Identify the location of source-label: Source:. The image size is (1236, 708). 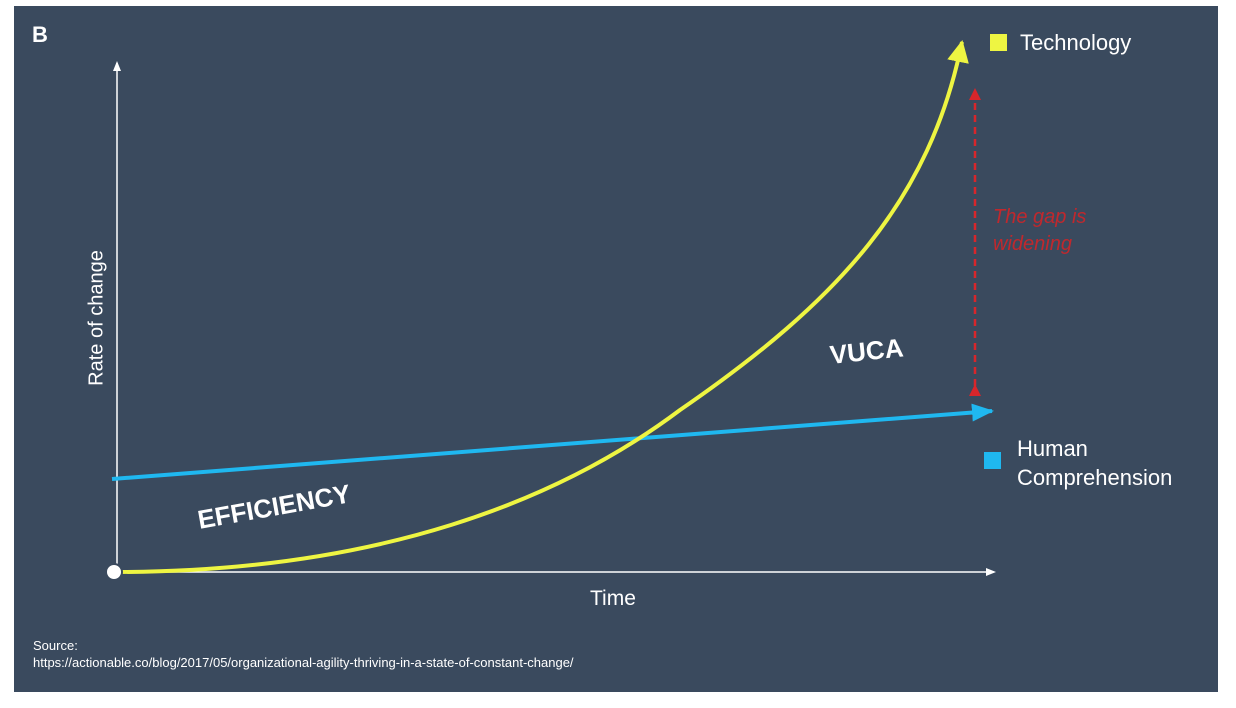
(55, 645).